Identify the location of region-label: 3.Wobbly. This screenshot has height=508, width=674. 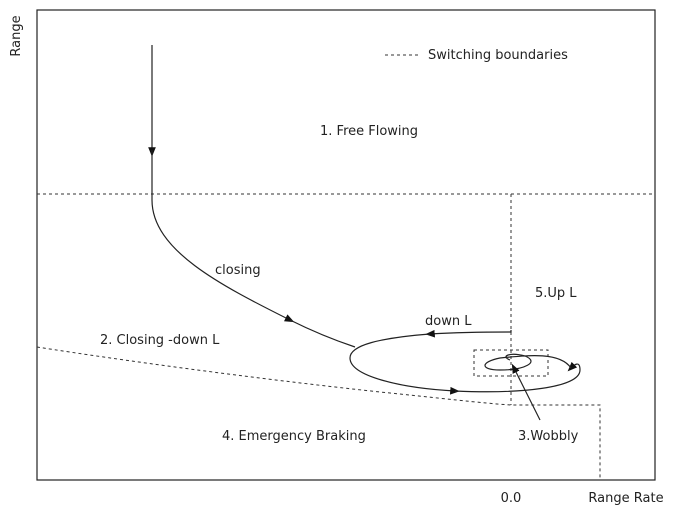
(548, 436).